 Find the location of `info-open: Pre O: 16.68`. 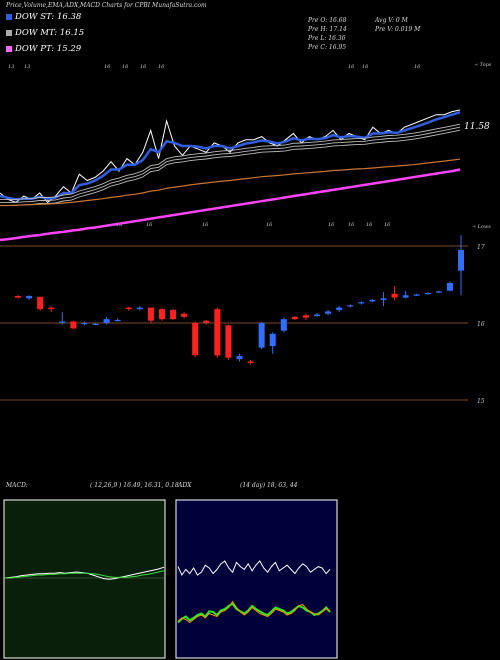

info-open: Pre O: 16.68 is located at coordinates (327, 20).